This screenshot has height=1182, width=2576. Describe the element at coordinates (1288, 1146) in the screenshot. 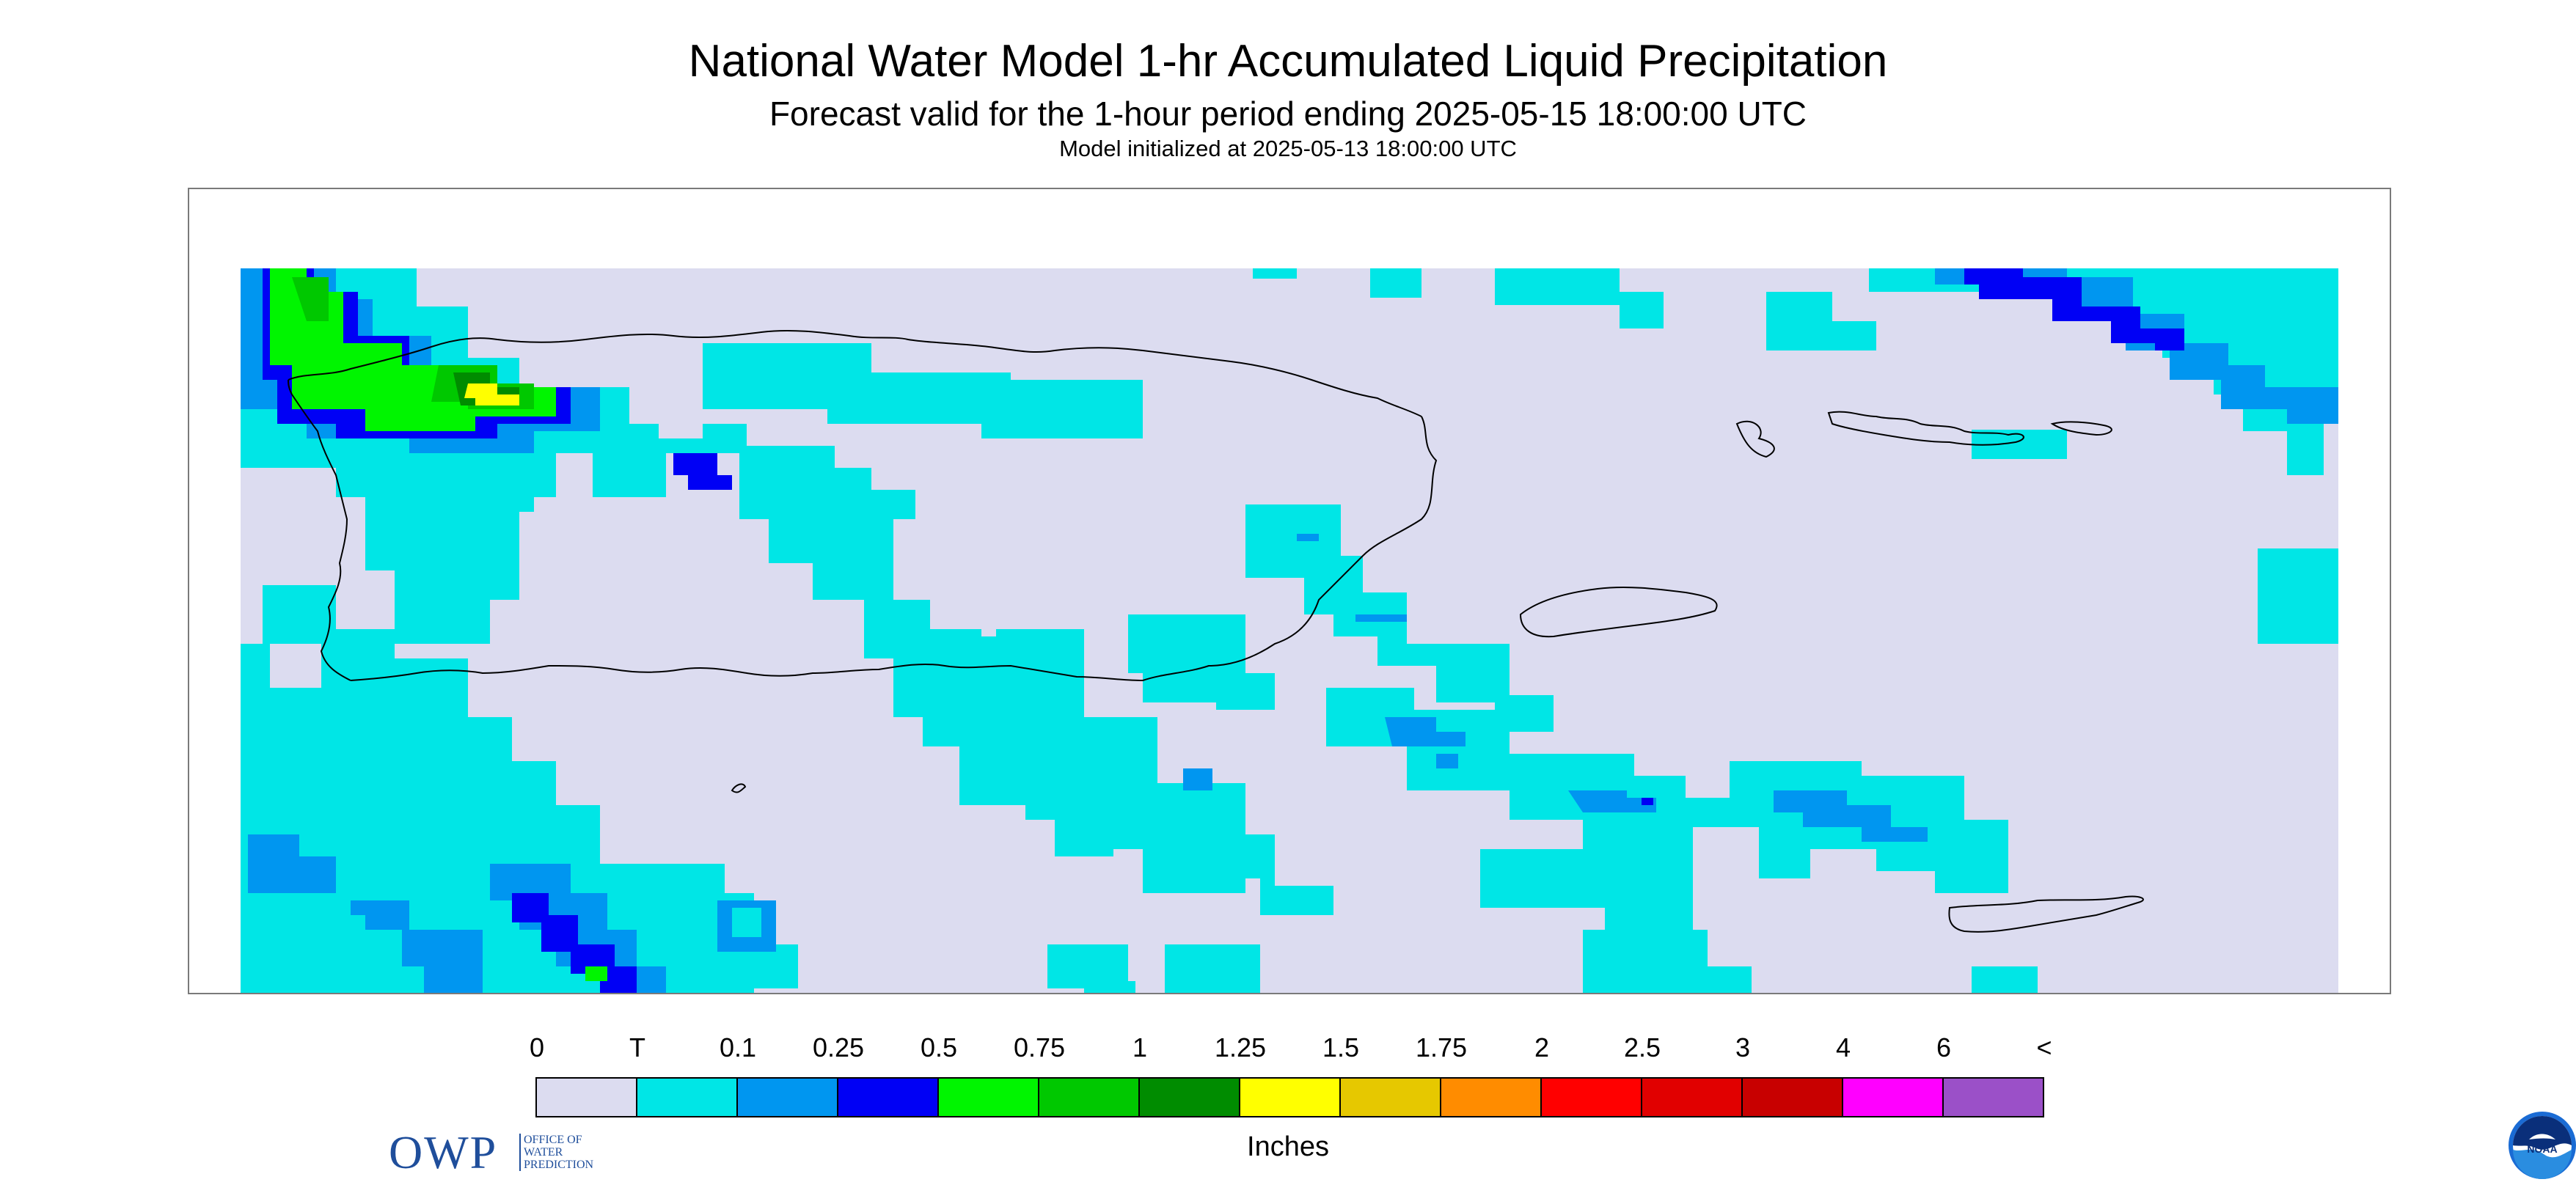

I see `units-label: Inches` at that location.